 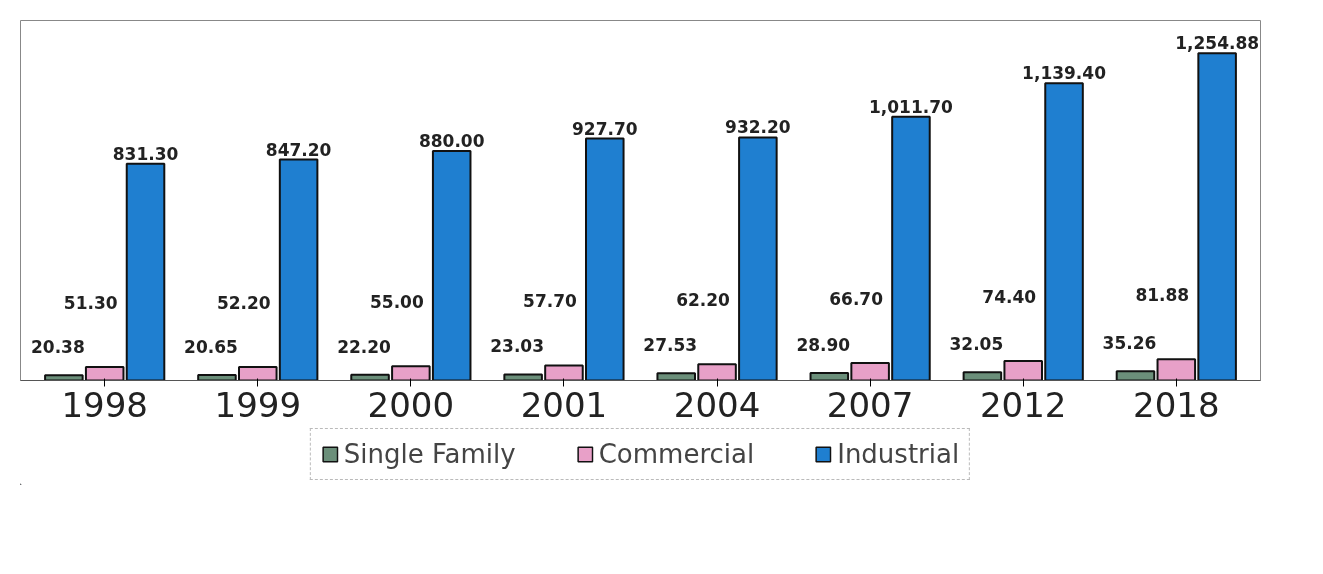 I want to click on x-tick-label: 2012, so click(x=1023, y=404).